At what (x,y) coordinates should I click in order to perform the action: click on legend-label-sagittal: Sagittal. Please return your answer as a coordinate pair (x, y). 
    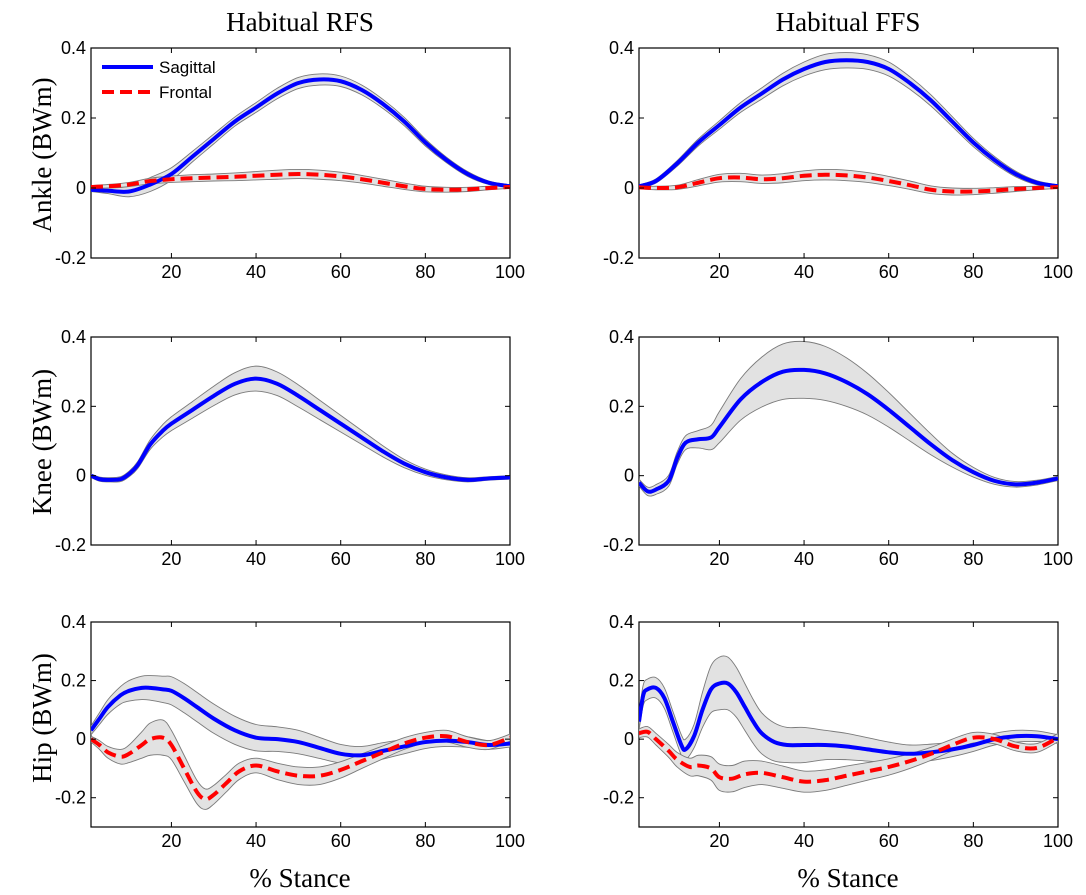
    Looking at the image, I should click on (187, 67).